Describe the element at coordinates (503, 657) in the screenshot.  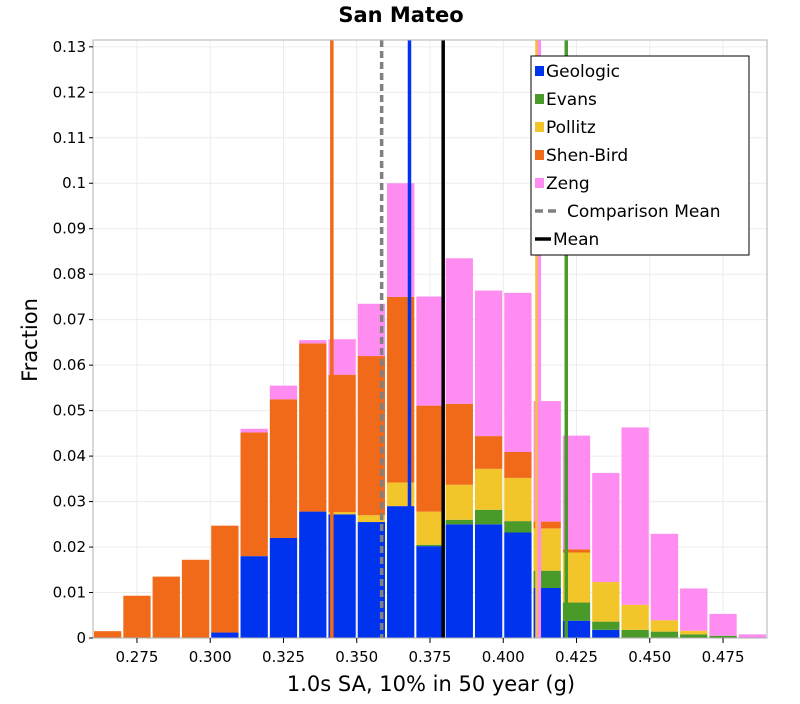
I see `x-tick-label: 0.400` at that location.